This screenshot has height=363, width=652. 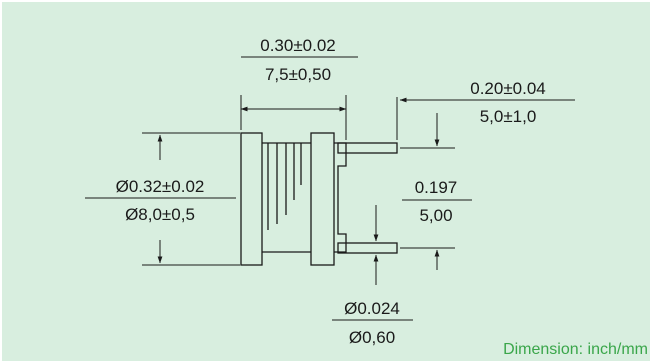 What do you see at coordinates (160, 214) in the screenshot?
I see `body-diameter-mm-label: Ø8,0±0,5` at bounding box center [160, 214].